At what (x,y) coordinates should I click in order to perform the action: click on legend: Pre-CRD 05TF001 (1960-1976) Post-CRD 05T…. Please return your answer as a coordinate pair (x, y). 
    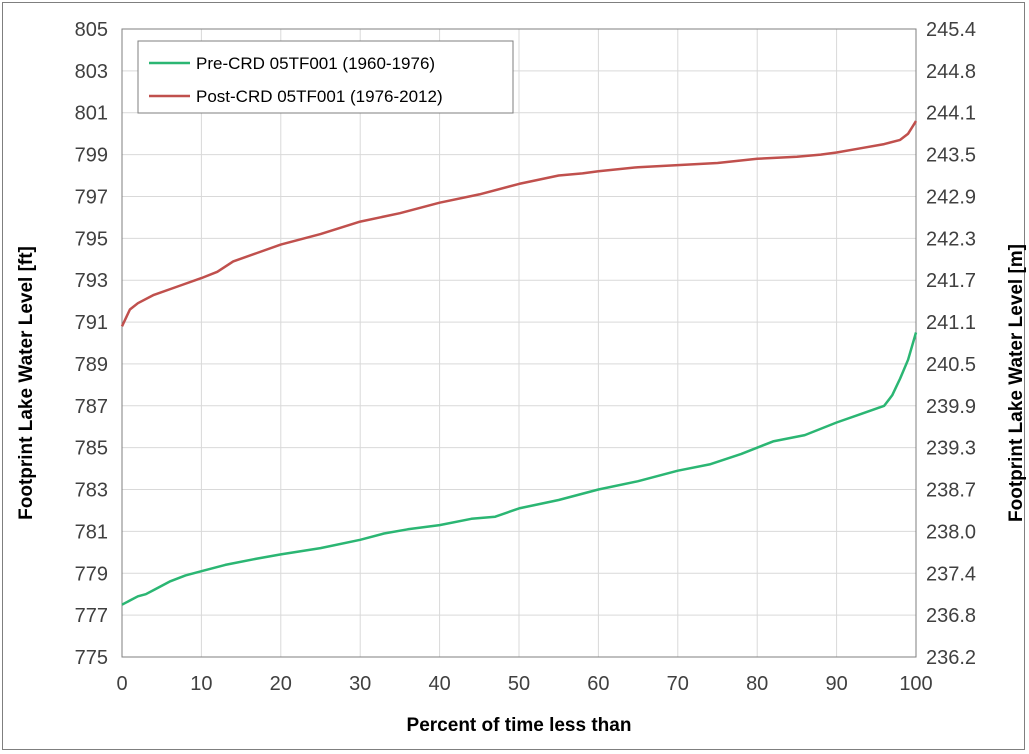
    Looking at the image, I should click on (325, 77).